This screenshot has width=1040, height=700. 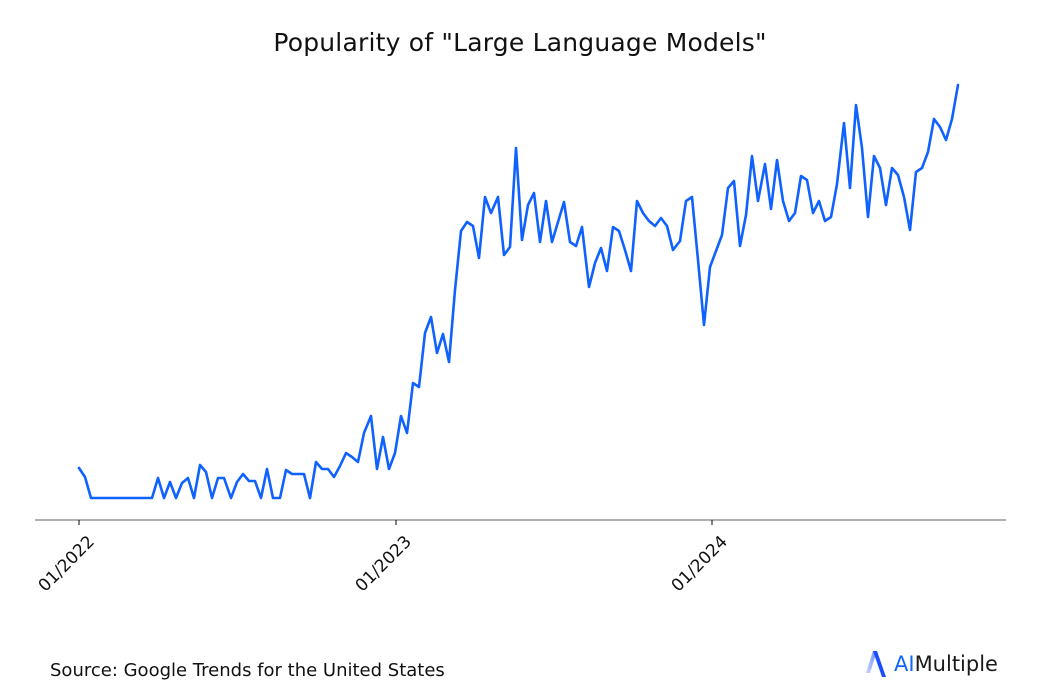 I want to click on x-axis-ticks, so click(x=395, y=522).